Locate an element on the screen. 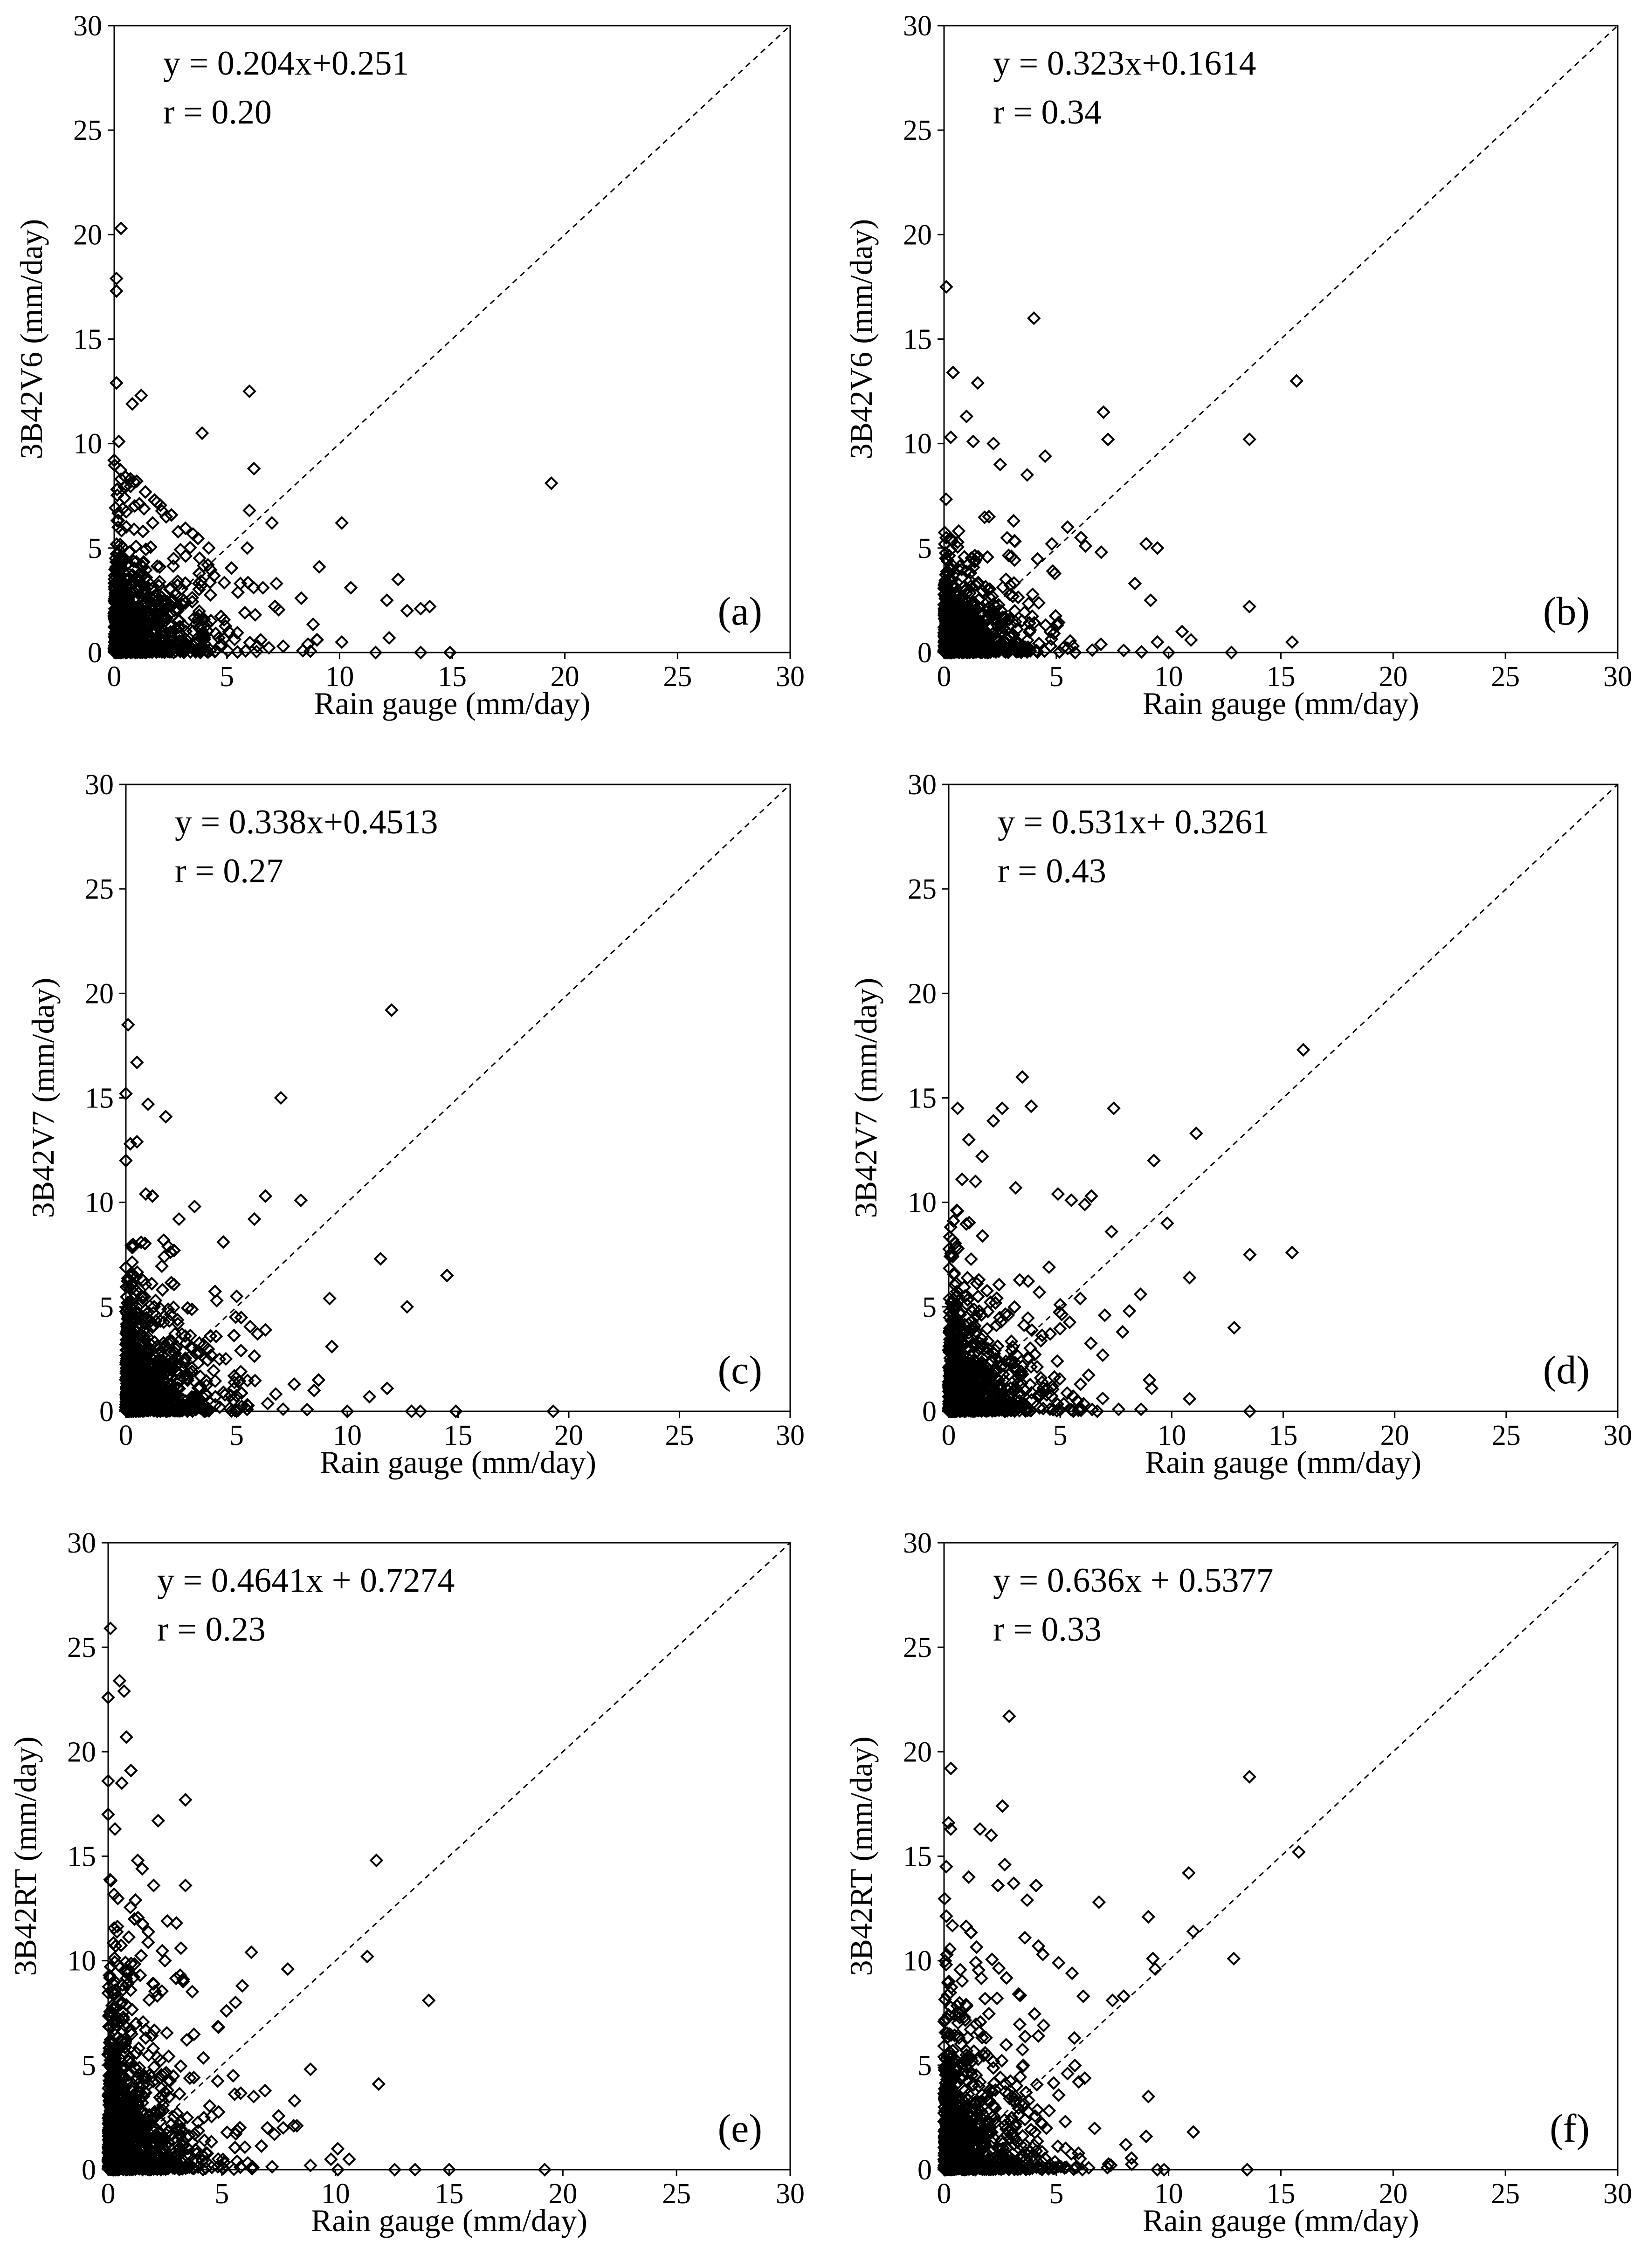 This screenshot has width=1648, height=2268. panel-label: (b) is located at coordinates (1567, 611).